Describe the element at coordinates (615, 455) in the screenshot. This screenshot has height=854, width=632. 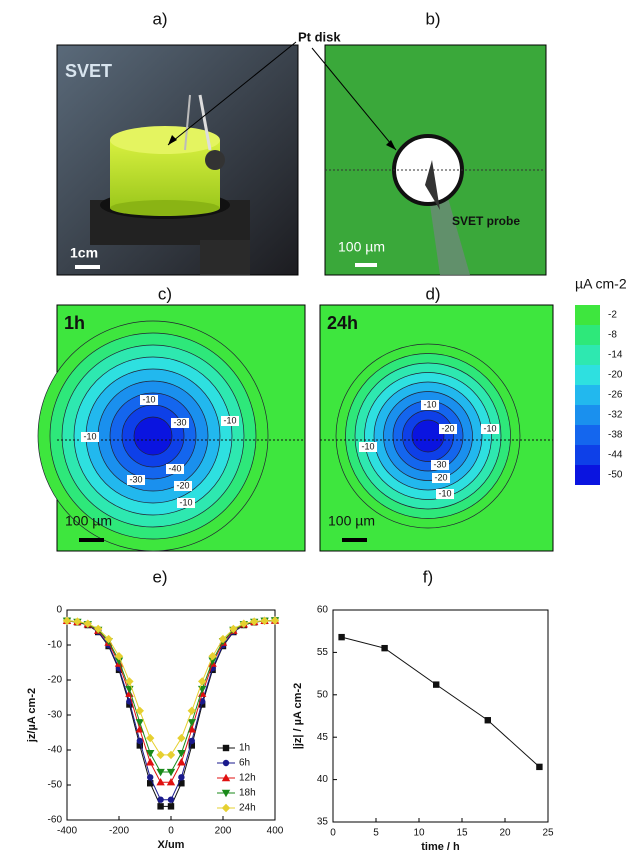
I see `colorbar-label: -44` at that location.